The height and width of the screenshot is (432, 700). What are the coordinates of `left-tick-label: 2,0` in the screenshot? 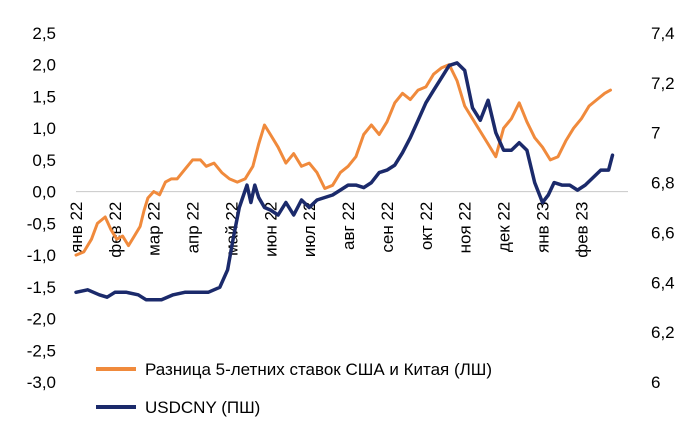 It's located at (44, 65).